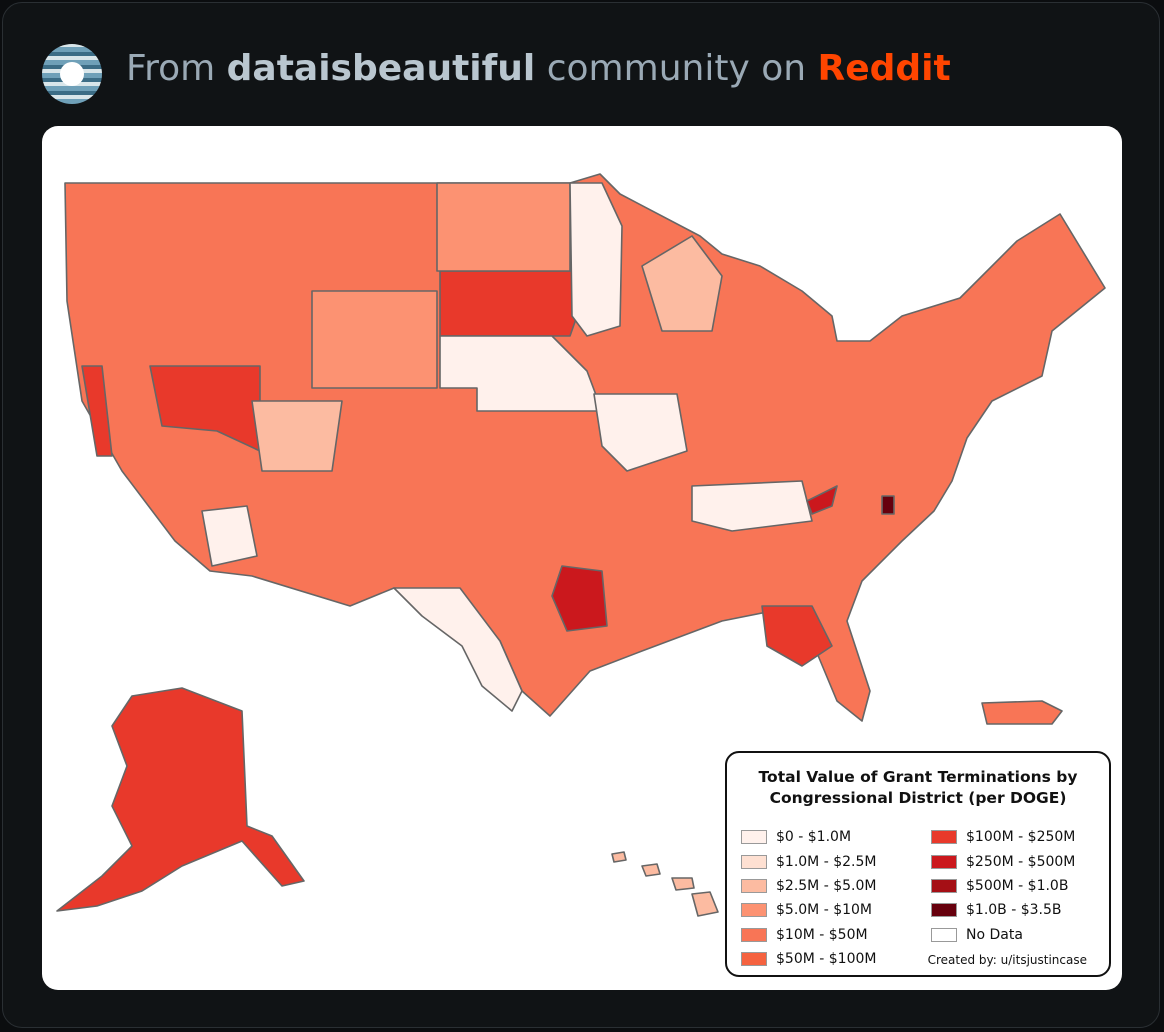  Describe the element at coordinates (1022, 712) in the screenshot. I see `puerto-rico` at that location.